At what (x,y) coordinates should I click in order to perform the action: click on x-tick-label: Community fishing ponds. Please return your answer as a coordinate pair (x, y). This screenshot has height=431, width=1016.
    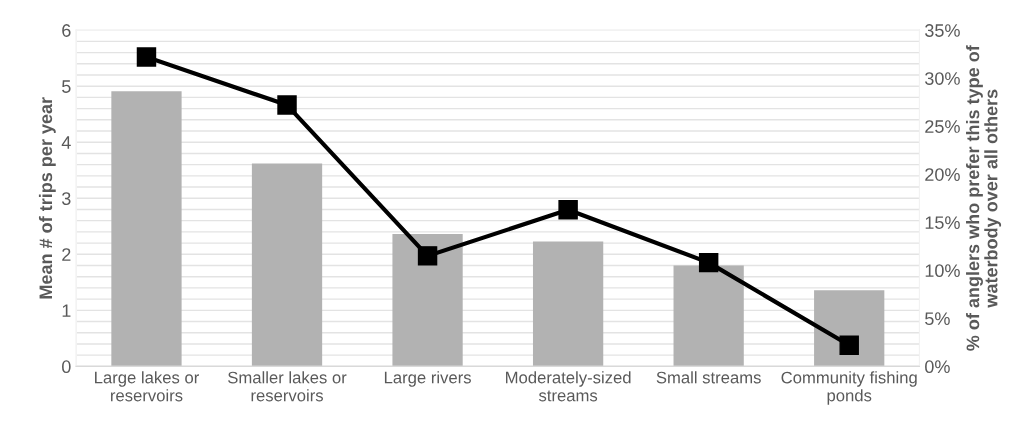
    Looking at the image, I should click on (849, 388).